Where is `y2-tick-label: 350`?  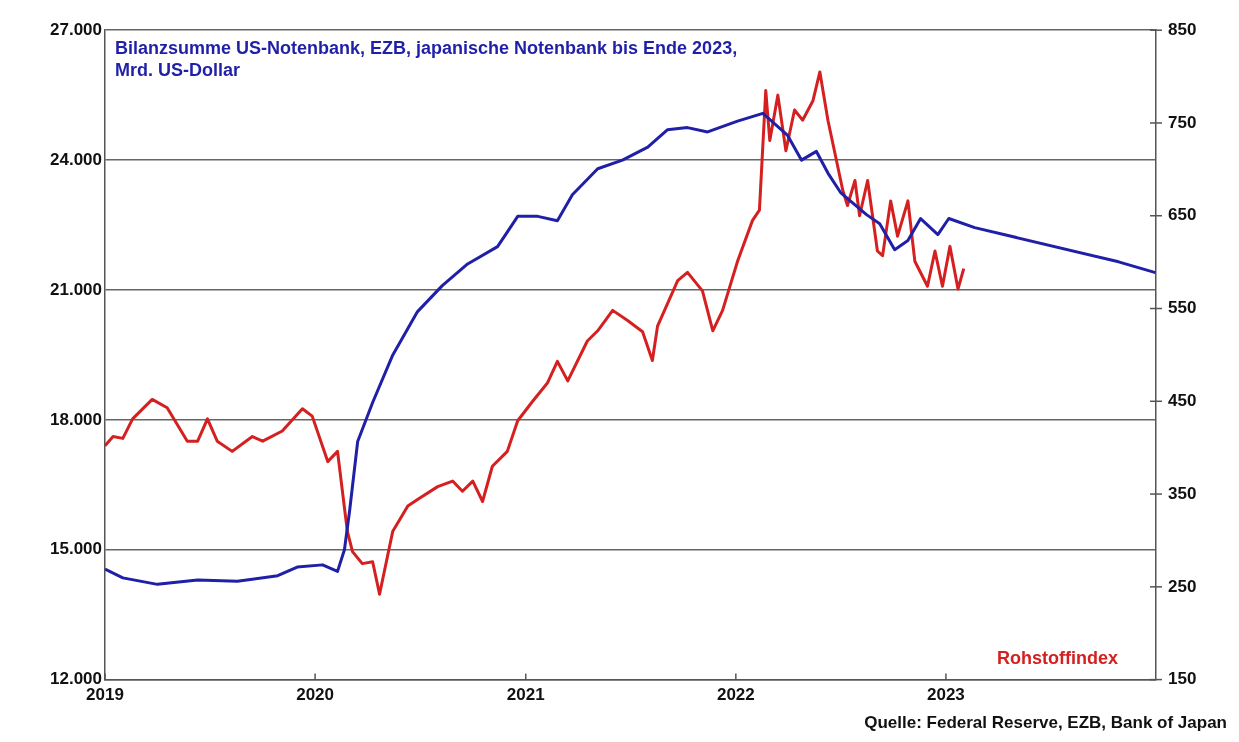 y2-tick-label: 350 is located at coordinates (1182, 493).